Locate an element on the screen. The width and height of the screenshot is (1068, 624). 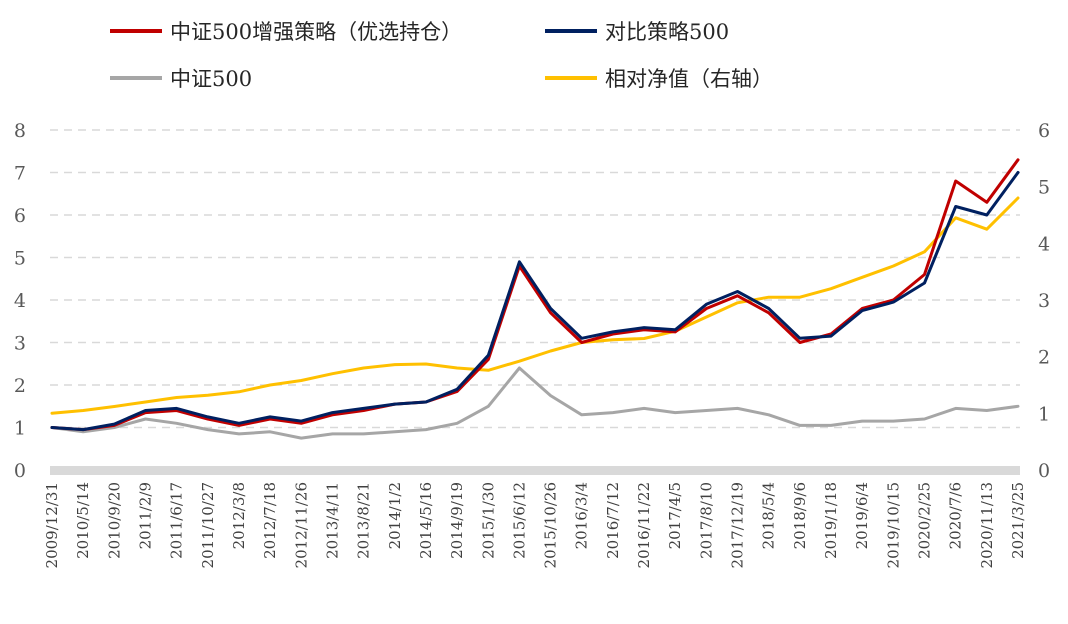
legend-item-compare: 对比策略500 is located at coordinates (637, 31).